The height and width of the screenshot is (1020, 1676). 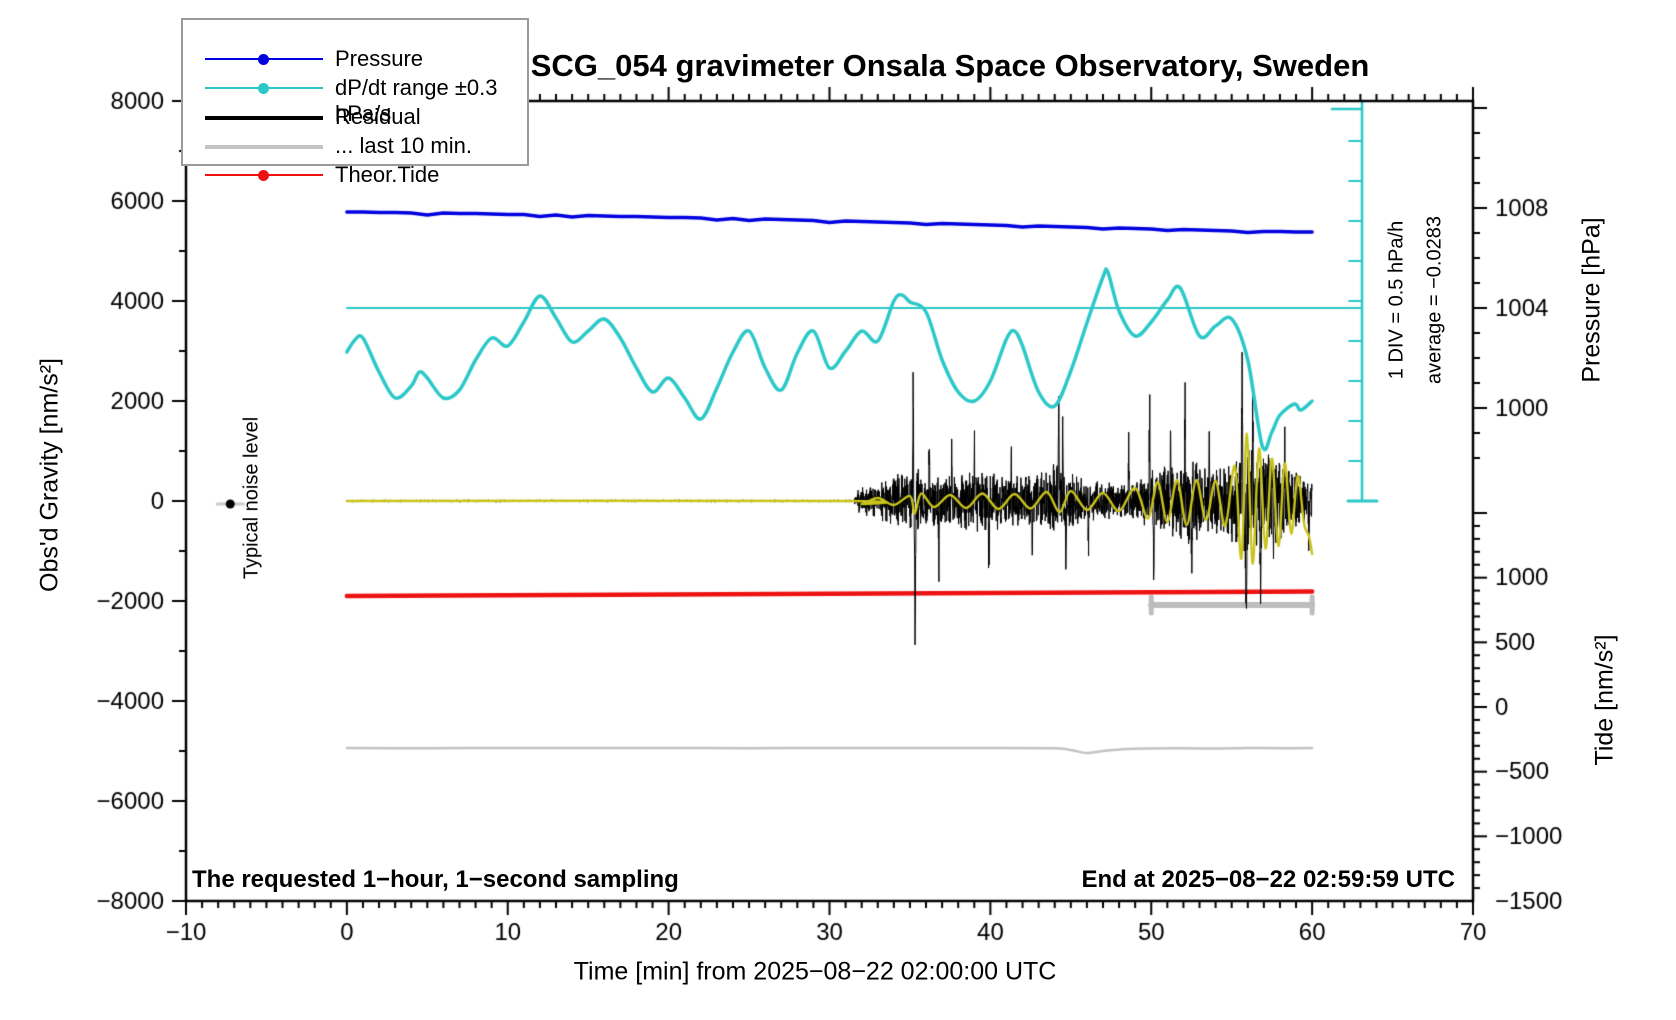 What do you see at coordinates (263, 88) in the screenshot?
I see `dpdt-dot-swatch` at bounding box center [263, 88].